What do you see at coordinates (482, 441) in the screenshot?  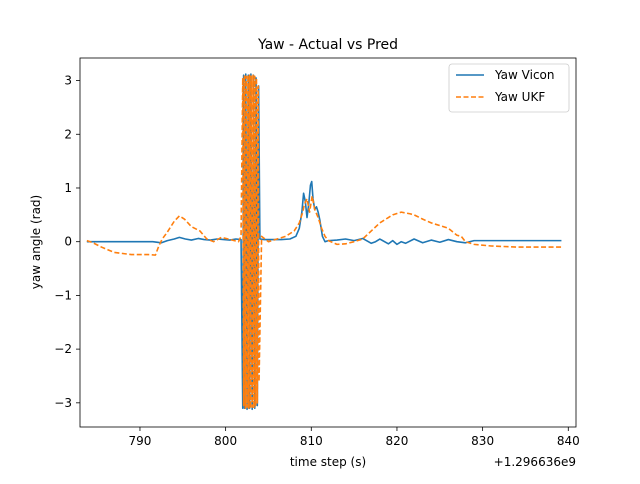 I see `x-tick-label: 830` at bounding box center [482, 441].